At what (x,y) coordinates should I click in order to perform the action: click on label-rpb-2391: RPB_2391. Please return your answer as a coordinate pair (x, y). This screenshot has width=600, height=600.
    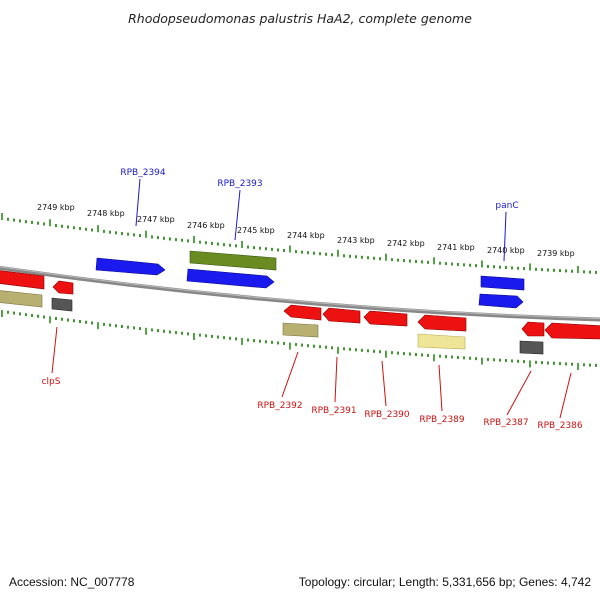
    Looking at the image, I should click on (333, 411).